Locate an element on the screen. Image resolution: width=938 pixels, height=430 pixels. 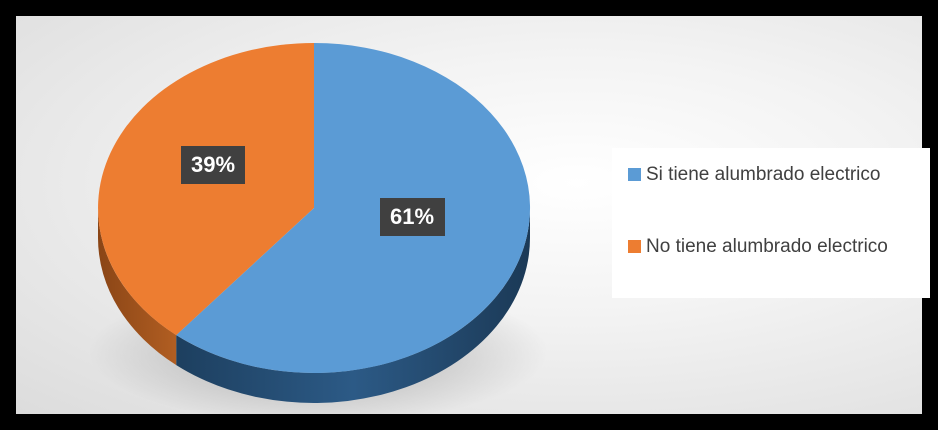
legend-item-si: Si tiene alumbrado electrico is located at coordinates (779, 175).